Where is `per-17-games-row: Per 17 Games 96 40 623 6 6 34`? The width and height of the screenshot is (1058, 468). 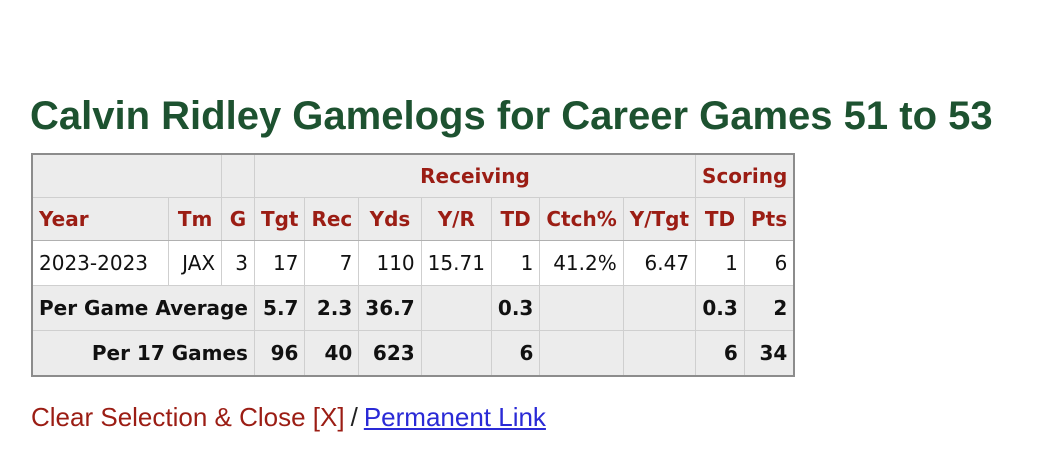 per-17-games-row: Per 17 Games 96 40 623 6 6 34 is located at coordinates (413, 353).